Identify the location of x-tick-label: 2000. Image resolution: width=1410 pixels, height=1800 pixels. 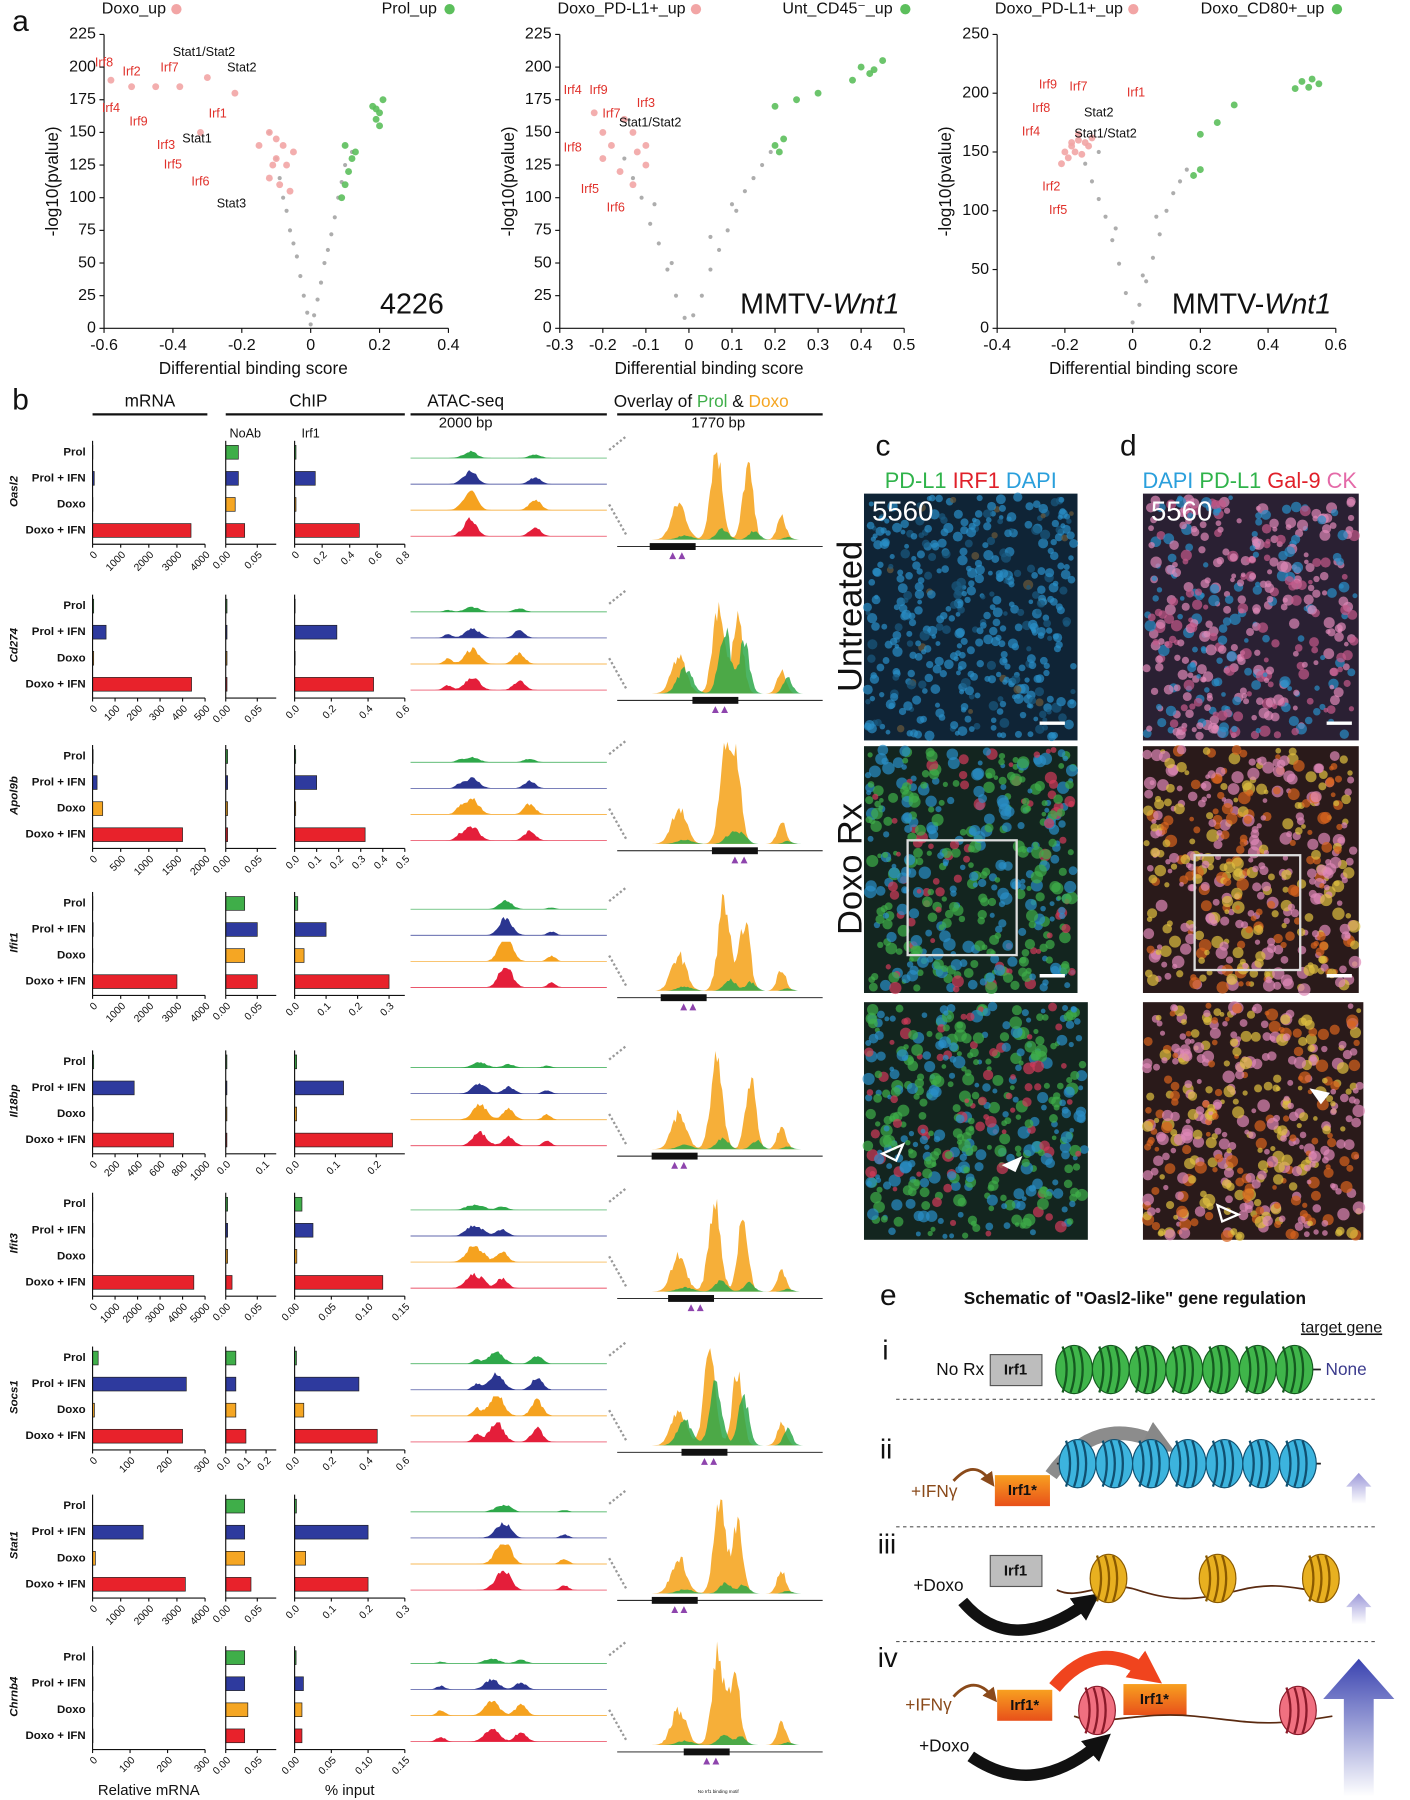
(144, 1615).